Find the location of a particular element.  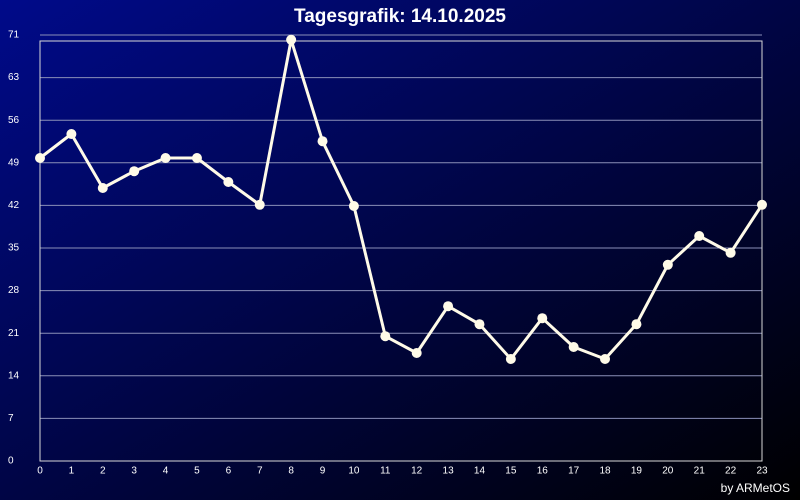

y-tick-label: 49 is located at coordinates (14, 162).